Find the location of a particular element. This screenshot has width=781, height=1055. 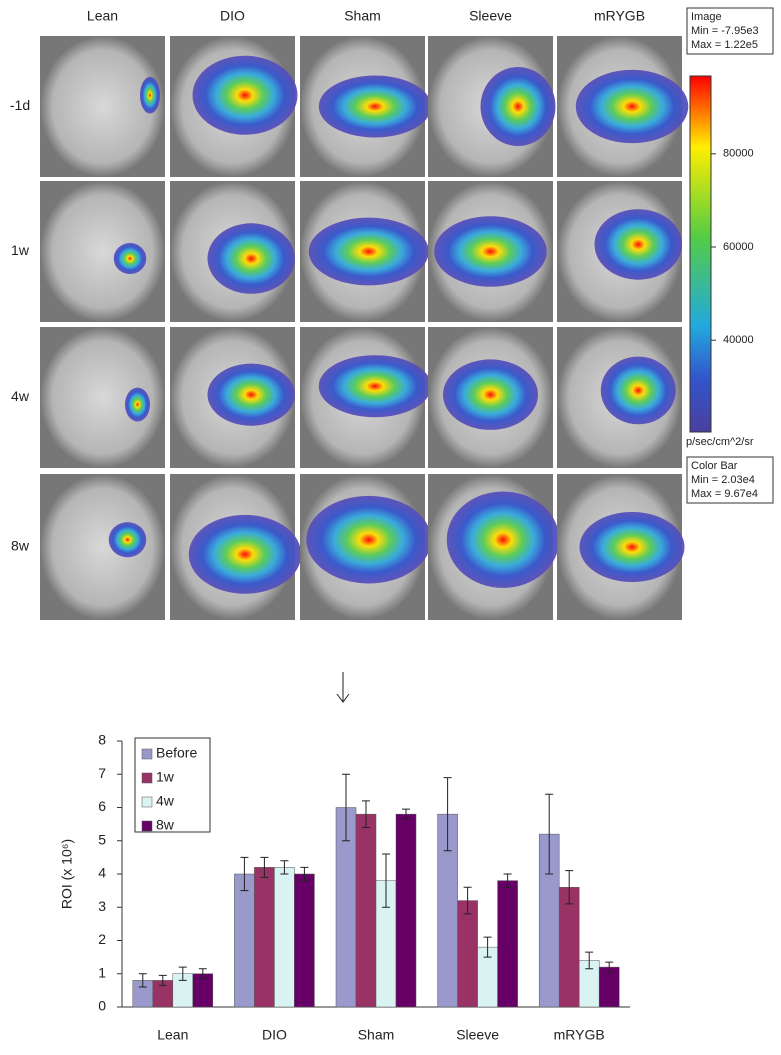

x-tick-label: mRYGB is located at coordinates (579, 1035).